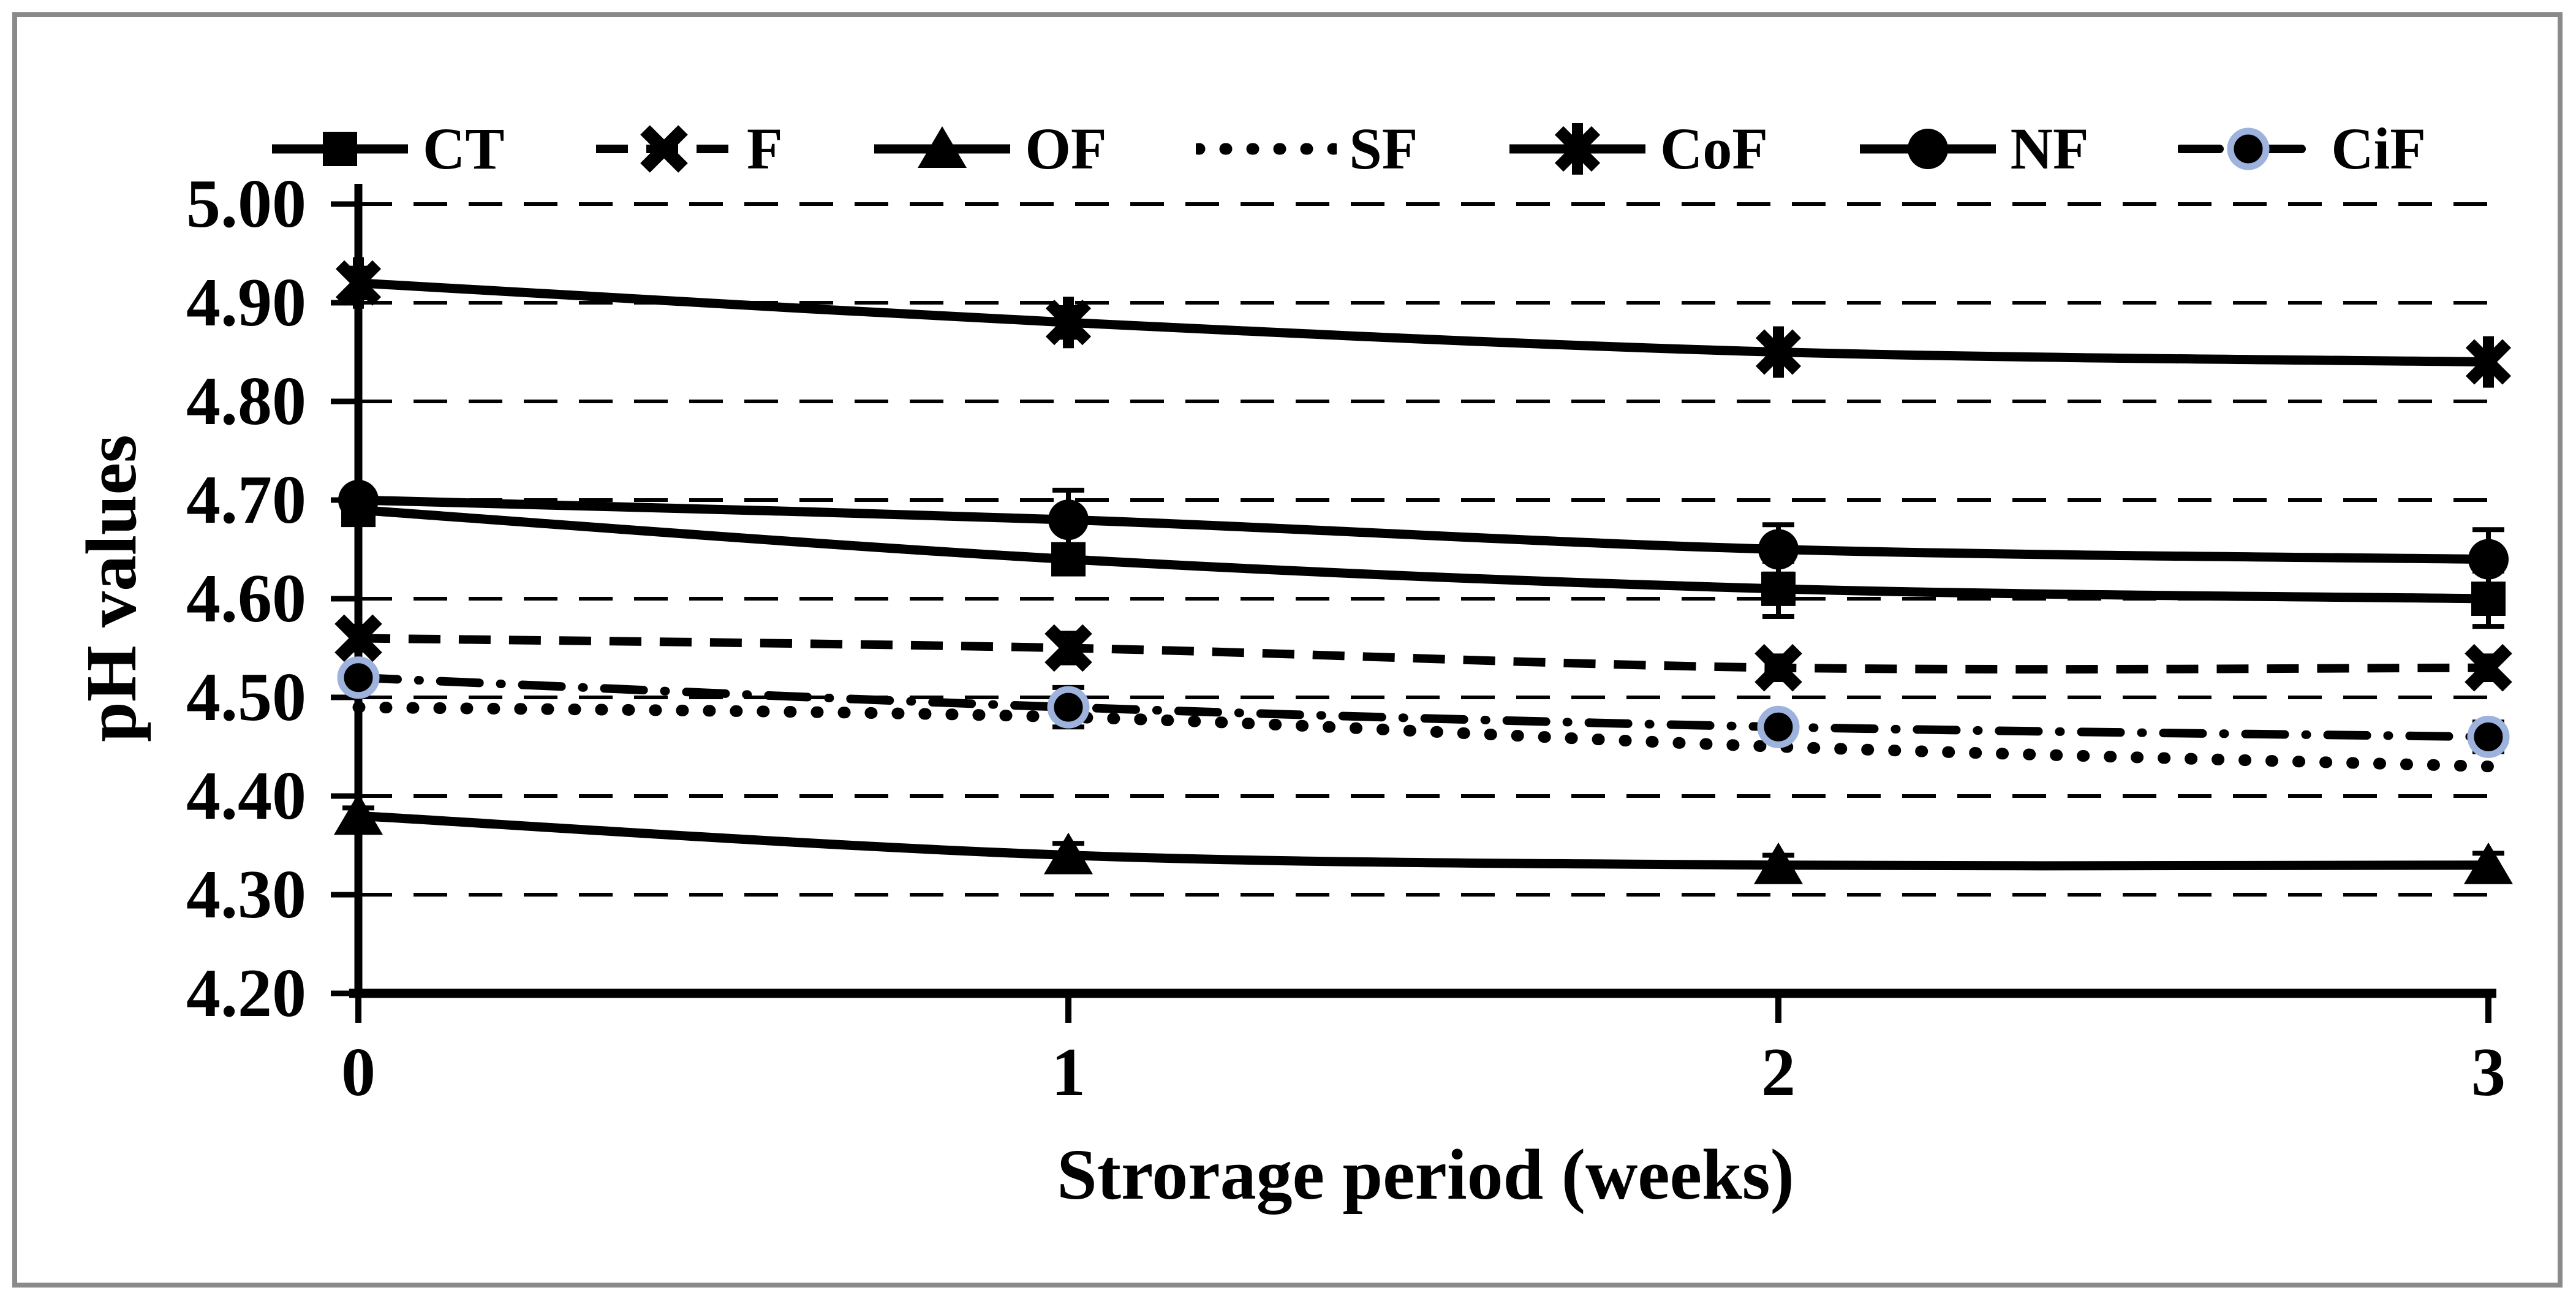  What do you see at coordinates (464, 148) in the screenshot?
I see `legend-label-ct: CT` at bounding box center [464, 148].